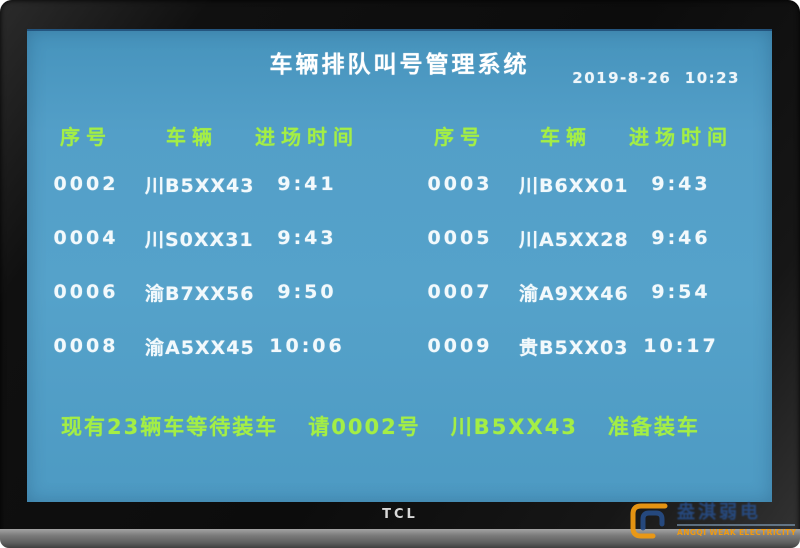 This screenshot has width=800, height=548. Describe the element at coordinates (460, 346) in the screenshot. I see `serial-cell: 0009` at that location.